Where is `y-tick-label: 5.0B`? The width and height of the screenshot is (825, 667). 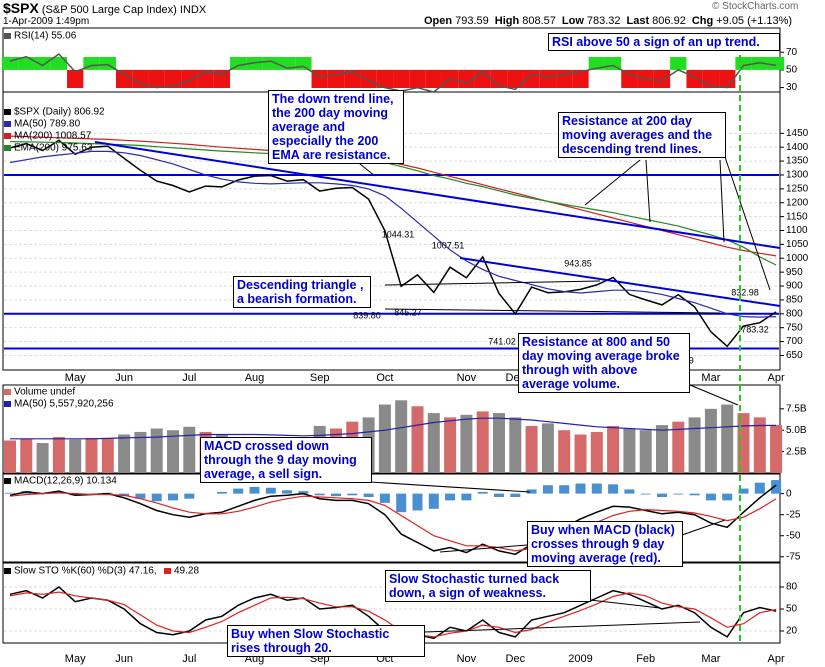
y-tick-label: 5.0B is located at coordinates (796, 430).